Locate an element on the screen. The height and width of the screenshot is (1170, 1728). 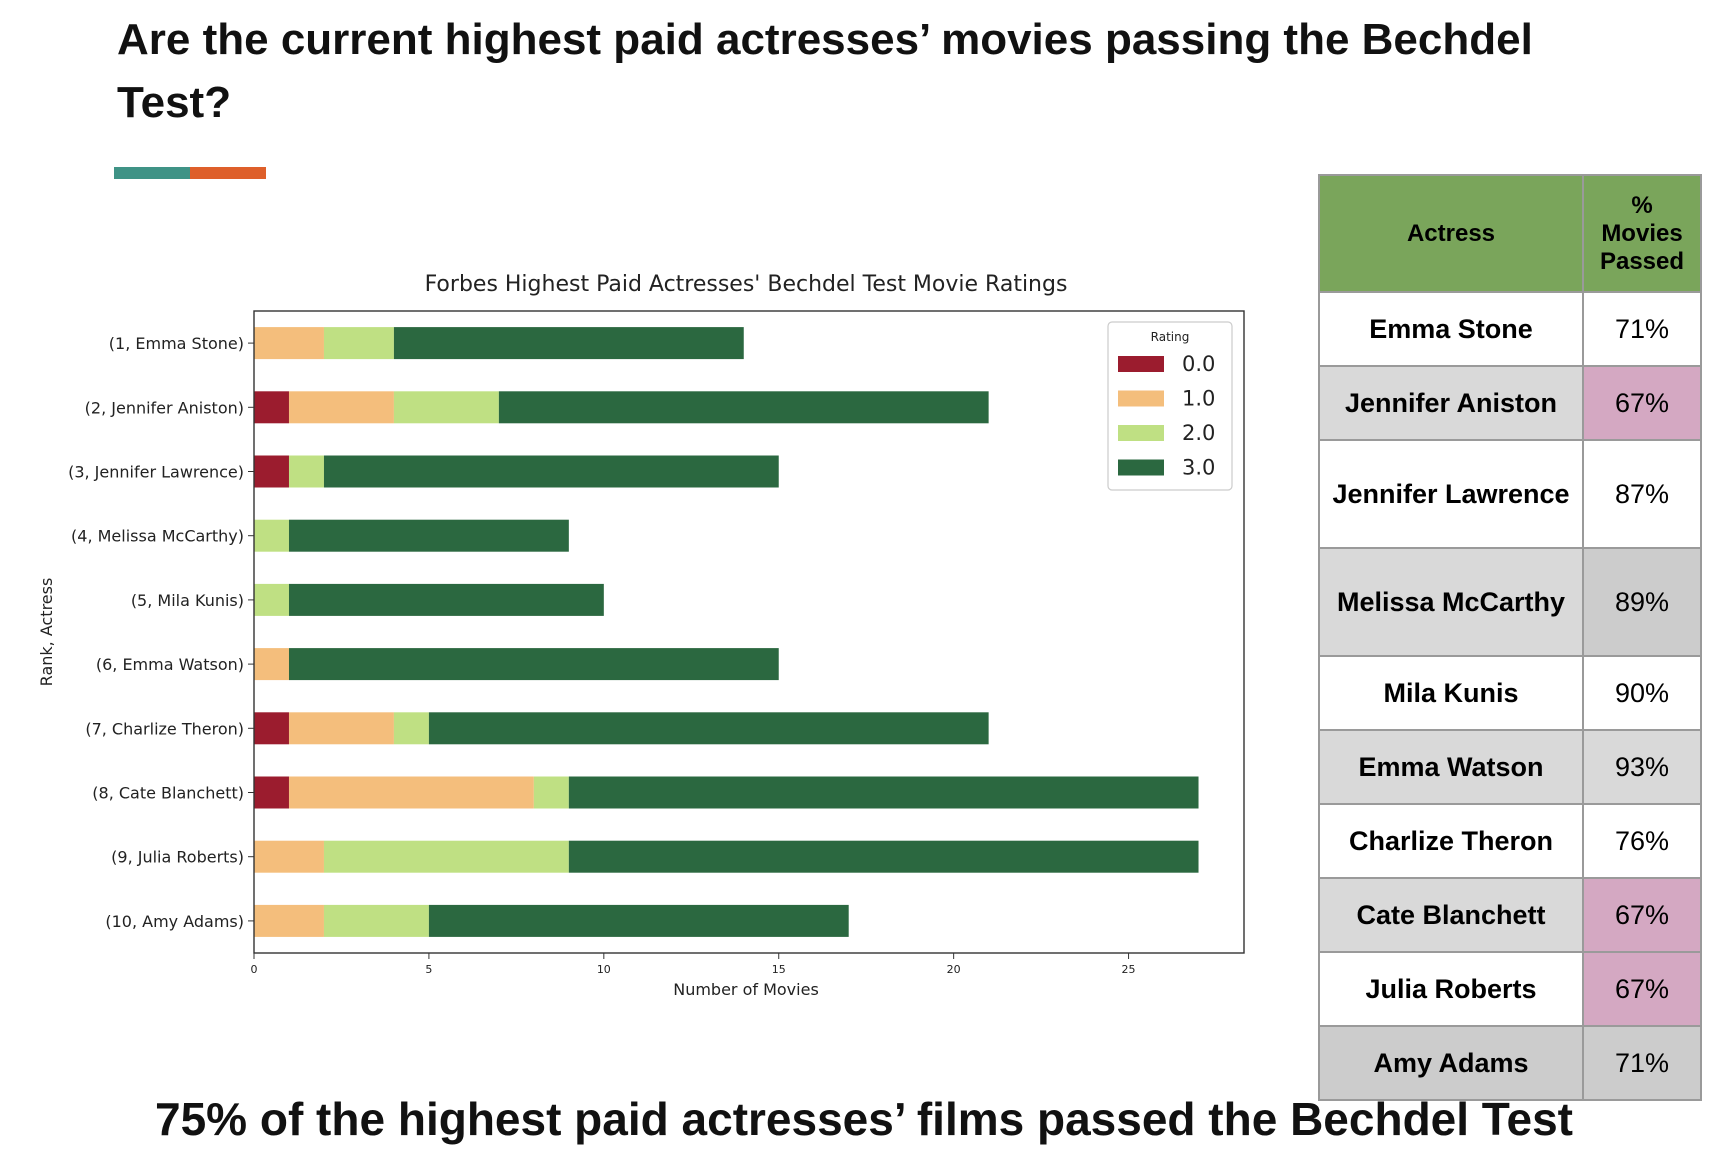
actress-cell: Amy Adams is located at coordinates (1451, 1063).